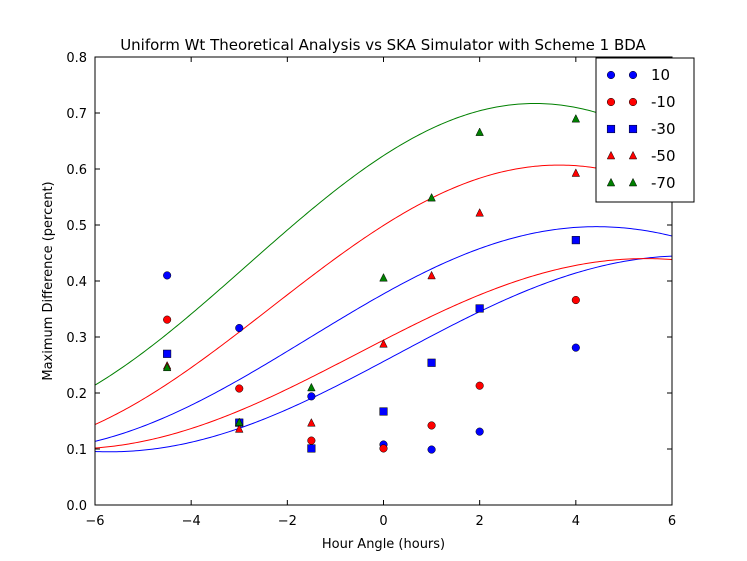  What do you see at coordinates (76, 394) in the screenshot?
I see `y-tick-label: 0.2` at bounding box center [76, 394].